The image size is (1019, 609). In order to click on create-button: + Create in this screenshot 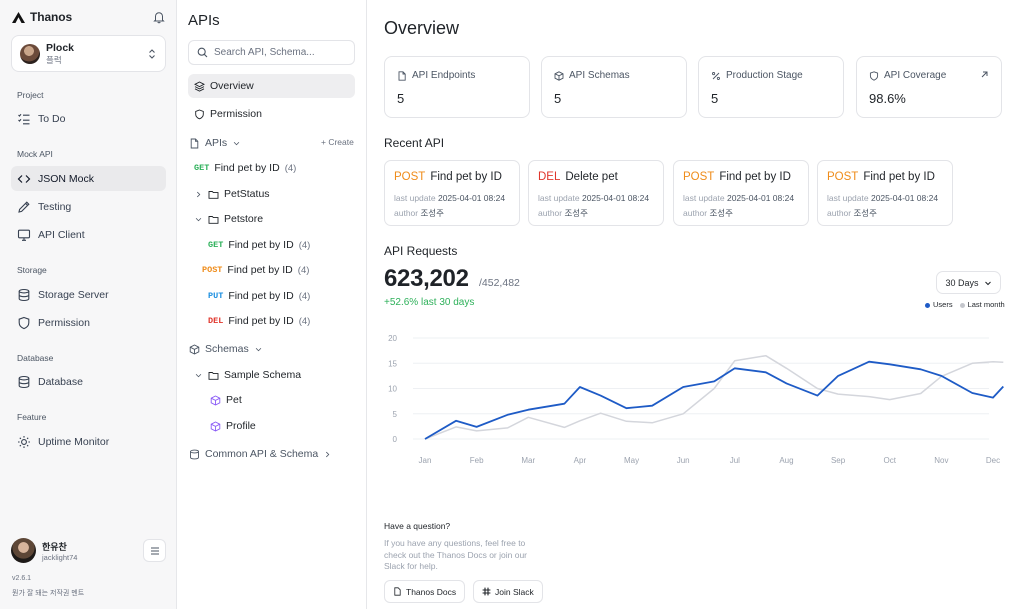, I will do `click(337, 142)`.